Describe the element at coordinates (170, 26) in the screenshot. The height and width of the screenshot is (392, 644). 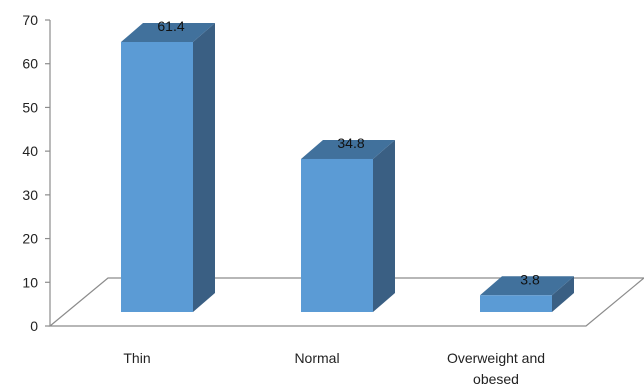
I see `data-label: 61.4` at that location.